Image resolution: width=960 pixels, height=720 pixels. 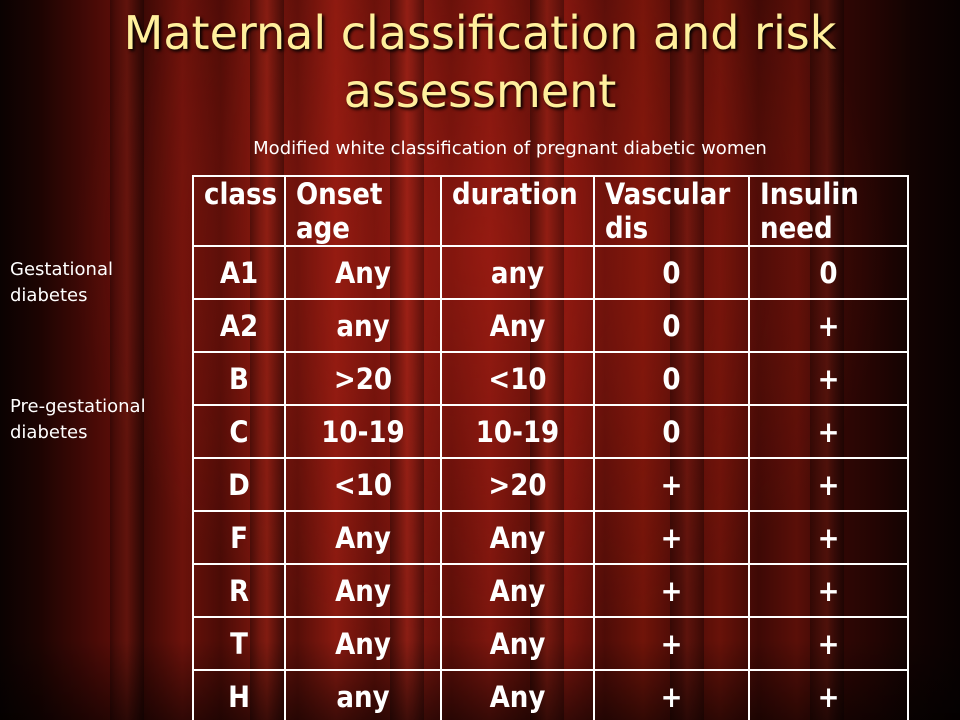 What do you see at coordinates (363, 431) in the screenshot?
I see `cell-onset-age: 10-19` at bounding box center [363, 431].